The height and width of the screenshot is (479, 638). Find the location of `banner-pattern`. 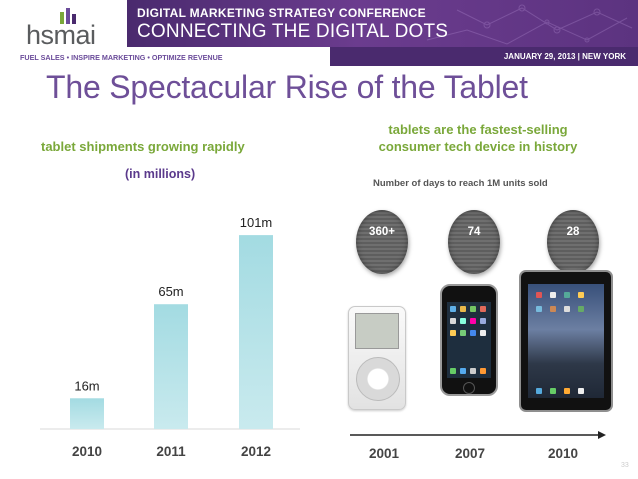

banner-pattern is located at coordinates (529, 24).